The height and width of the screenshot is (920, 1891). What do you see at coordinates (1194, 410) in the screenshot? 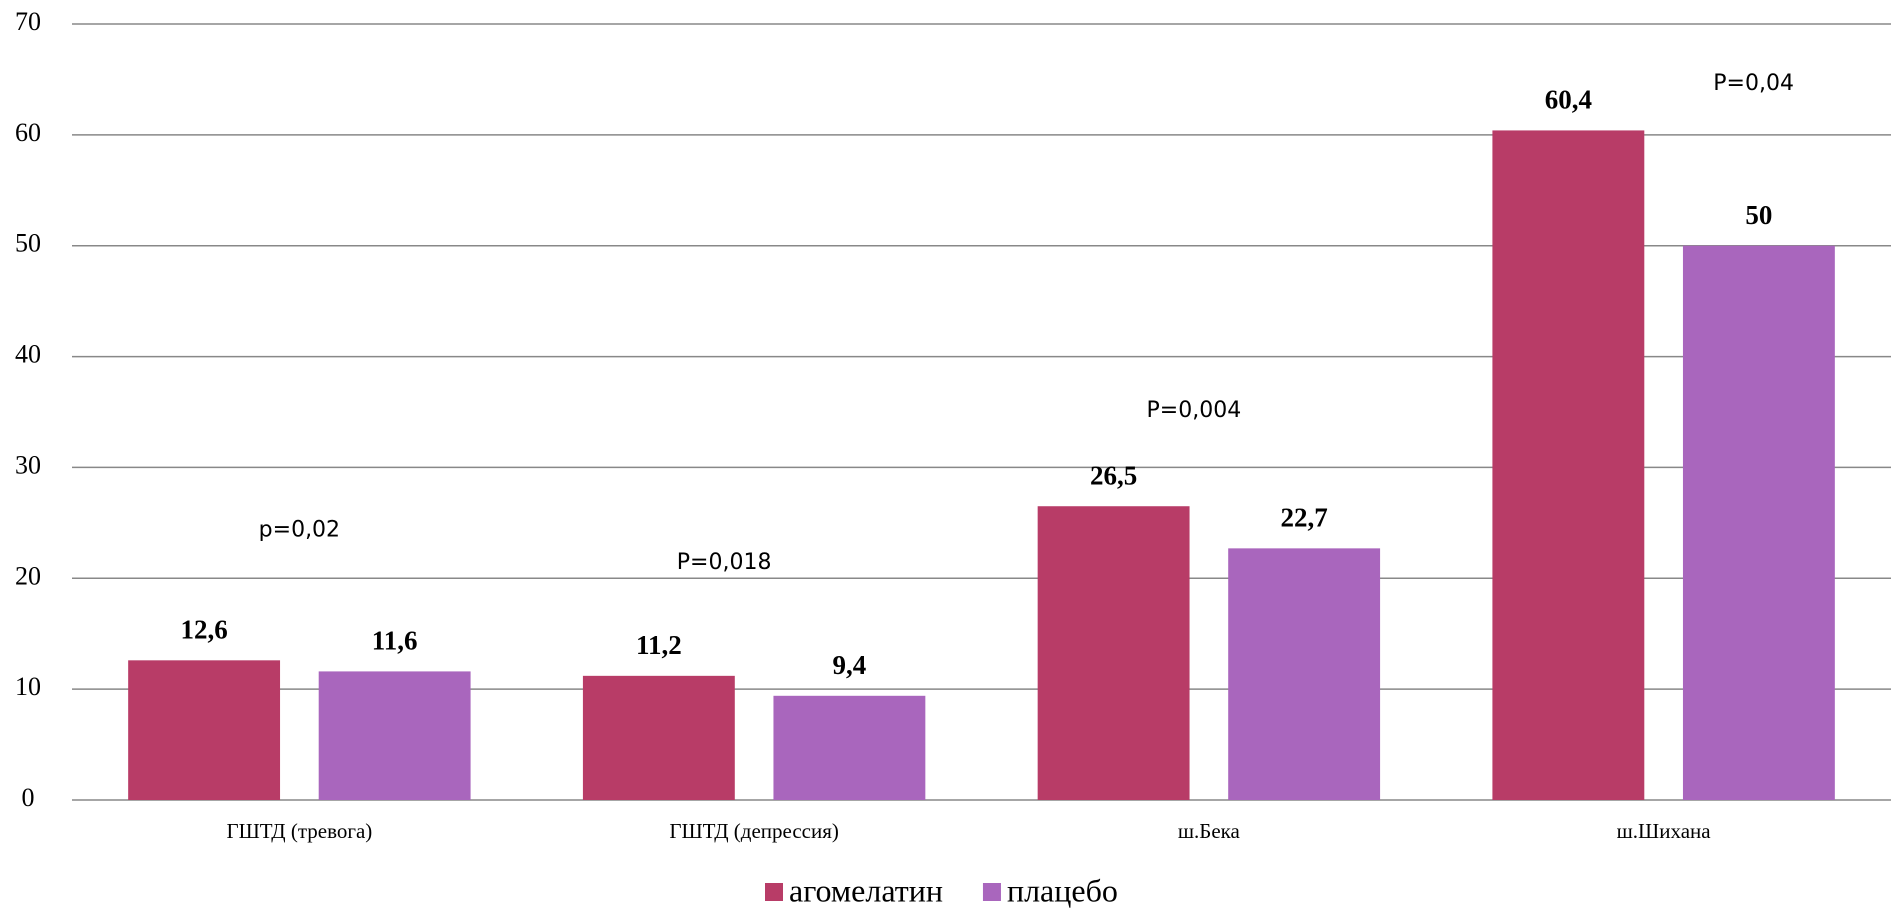
I see `annotation: P=0,004` at bounding box center [1194, 410].